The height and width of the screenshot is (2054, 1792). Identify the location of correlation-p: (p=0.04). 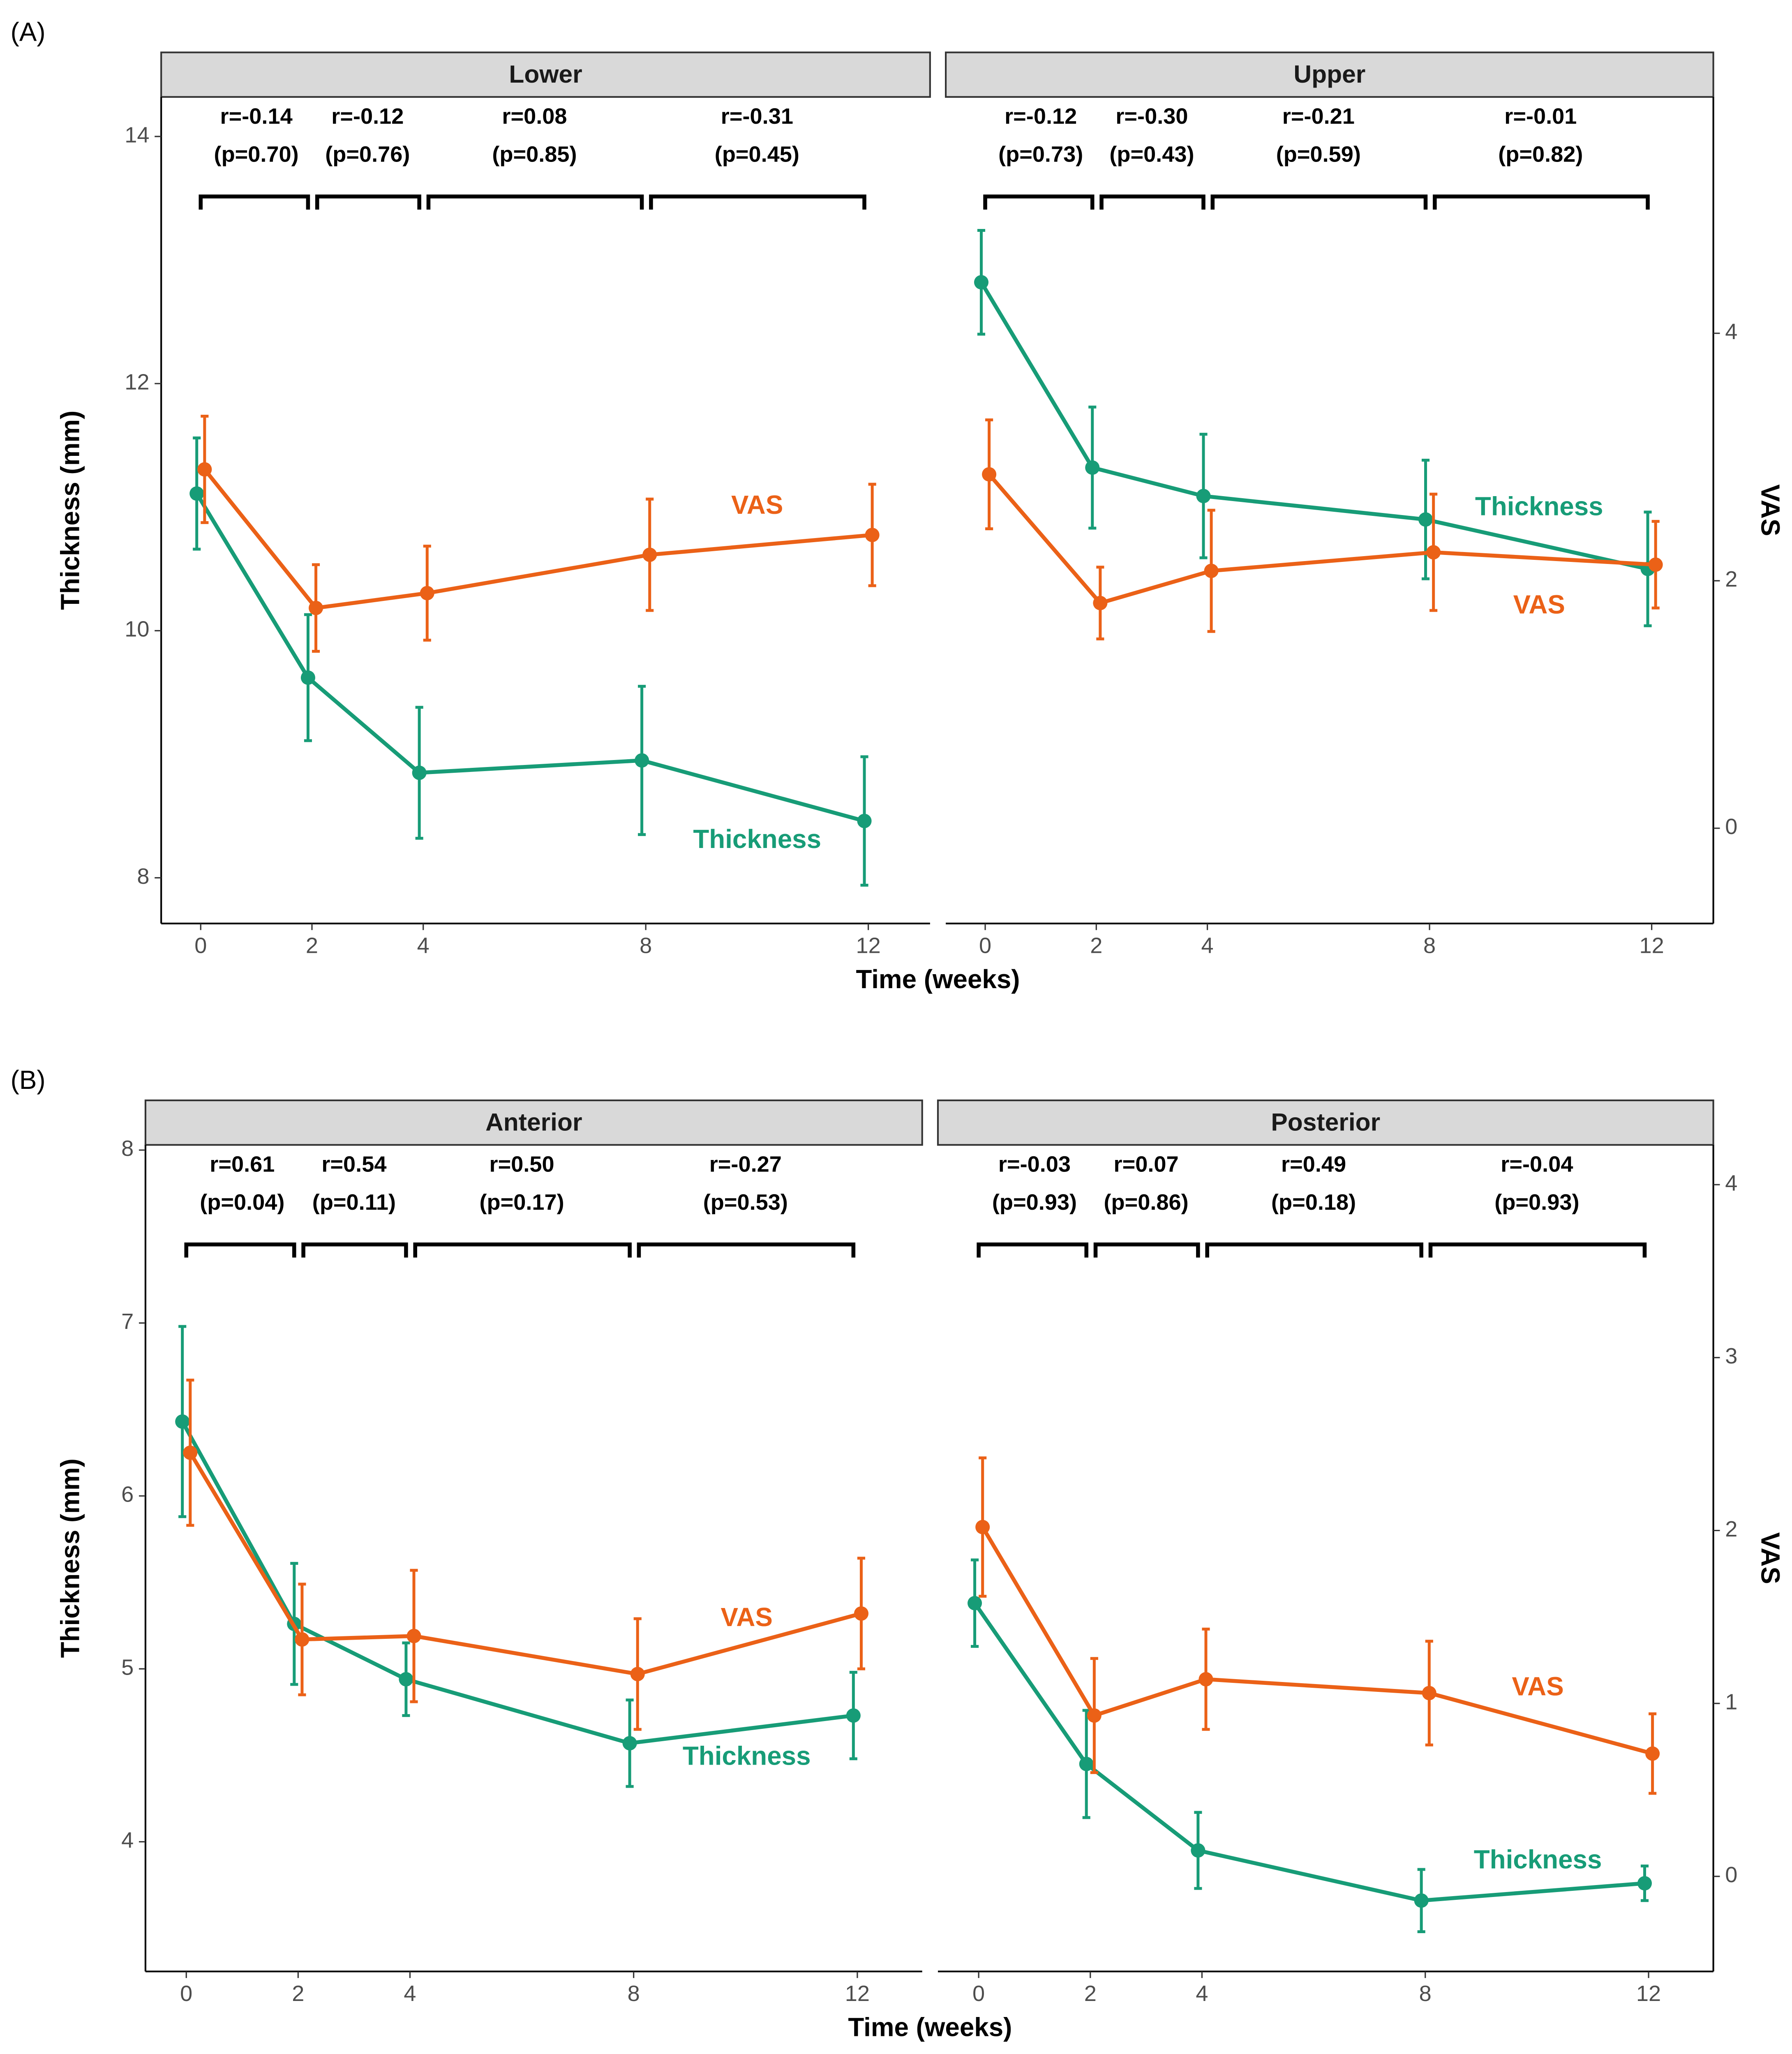
(242, 1202).